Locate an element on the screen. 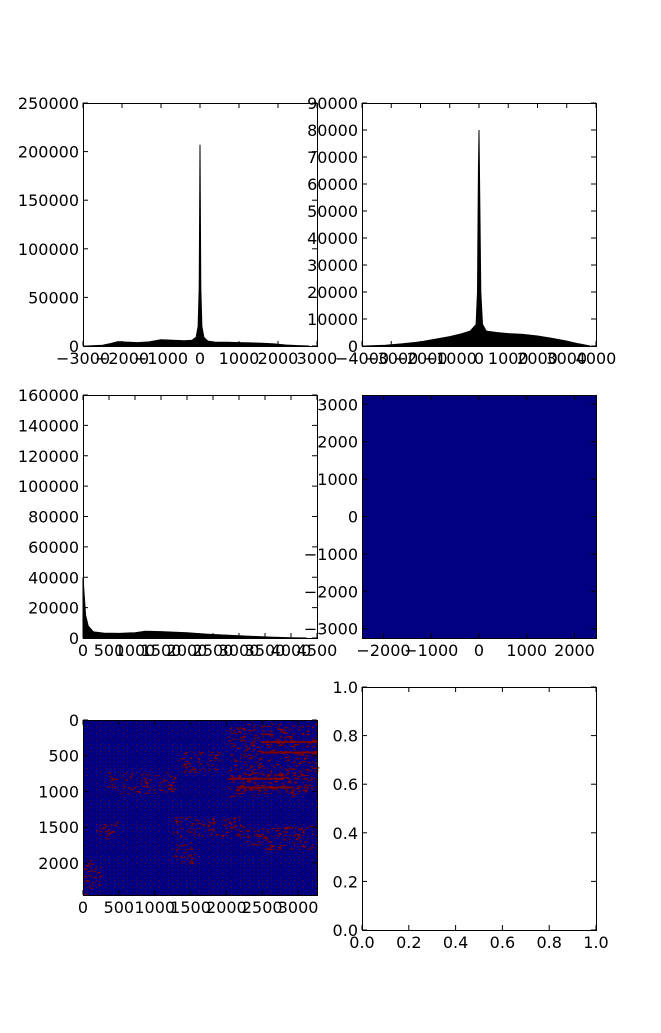 The width and height of the screenshot is (661, 1033). image-2-xtick-label: 0 is located at coordinates (83, 907).